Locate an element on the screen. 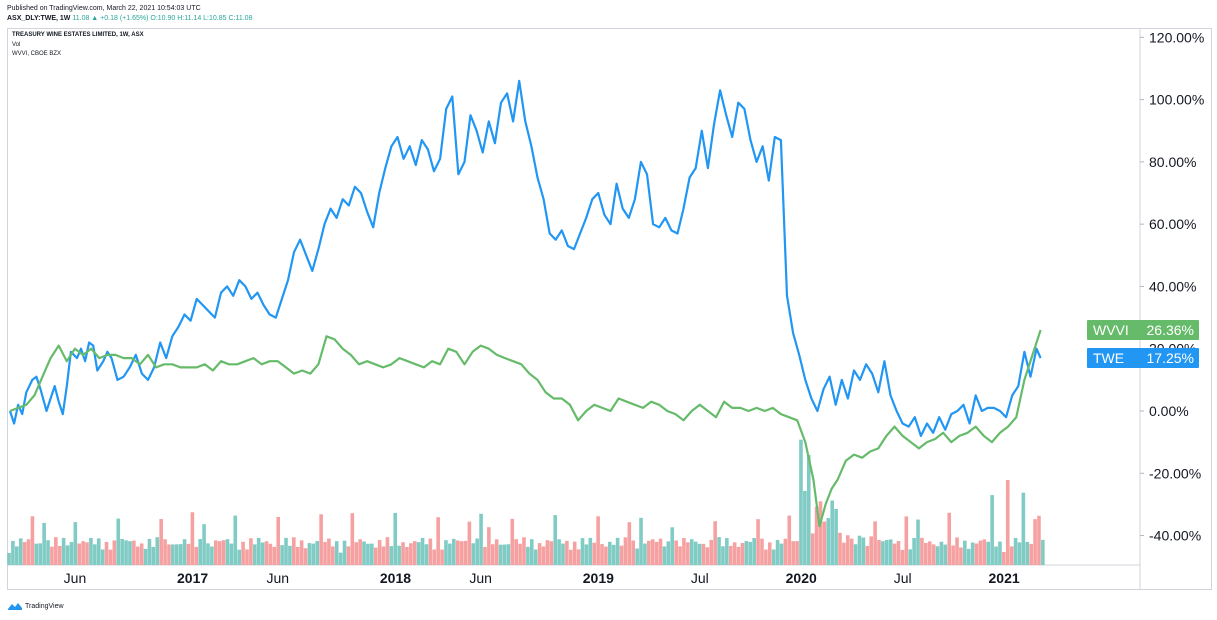 The height and width of the screenshot is (620, 1217). x-tick-label: 2019 is located at coordinates (598, 578).